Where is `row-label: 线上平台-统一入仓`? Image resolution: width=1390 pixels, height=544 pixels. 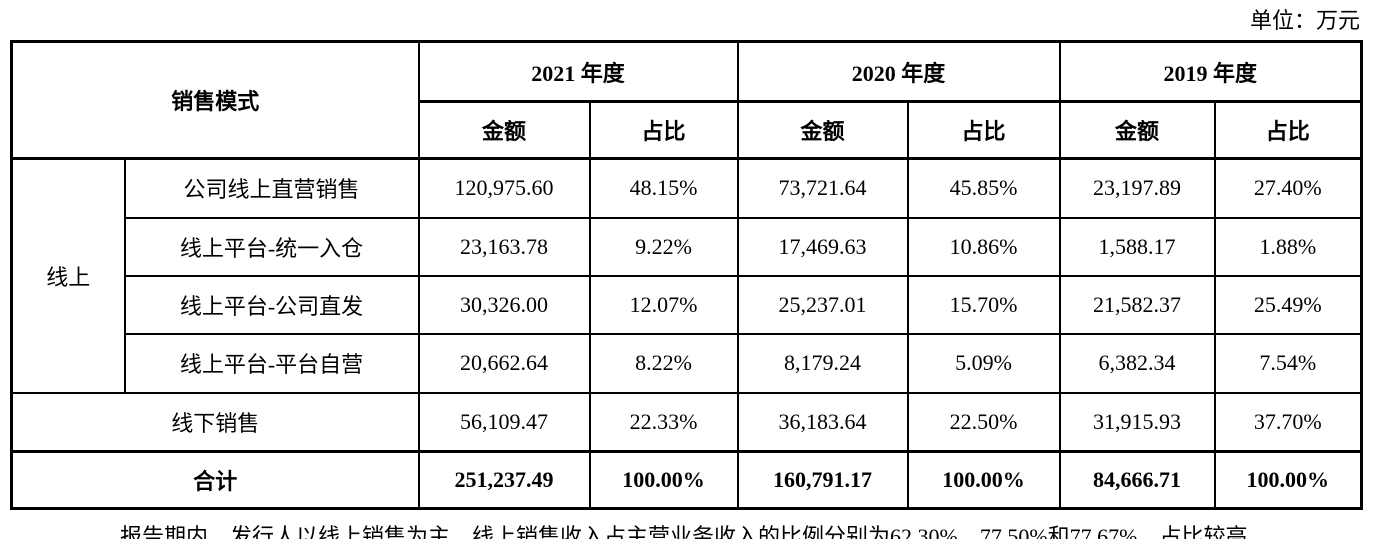 row-label: 线上平台-统一入仓 is located at coordinates (271, 246).